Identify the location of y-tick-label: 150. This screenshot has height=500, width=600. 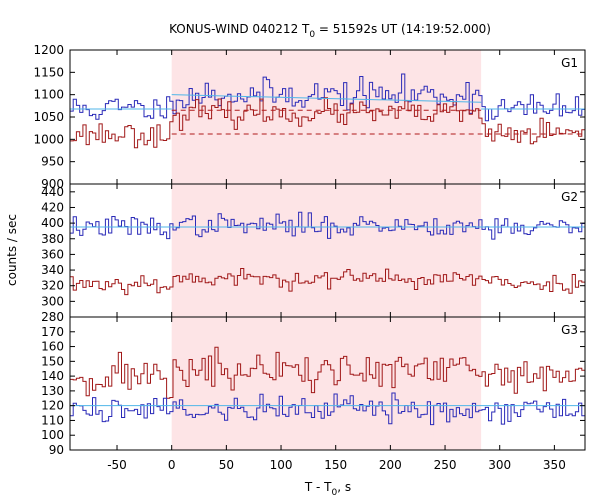
(52, 361).